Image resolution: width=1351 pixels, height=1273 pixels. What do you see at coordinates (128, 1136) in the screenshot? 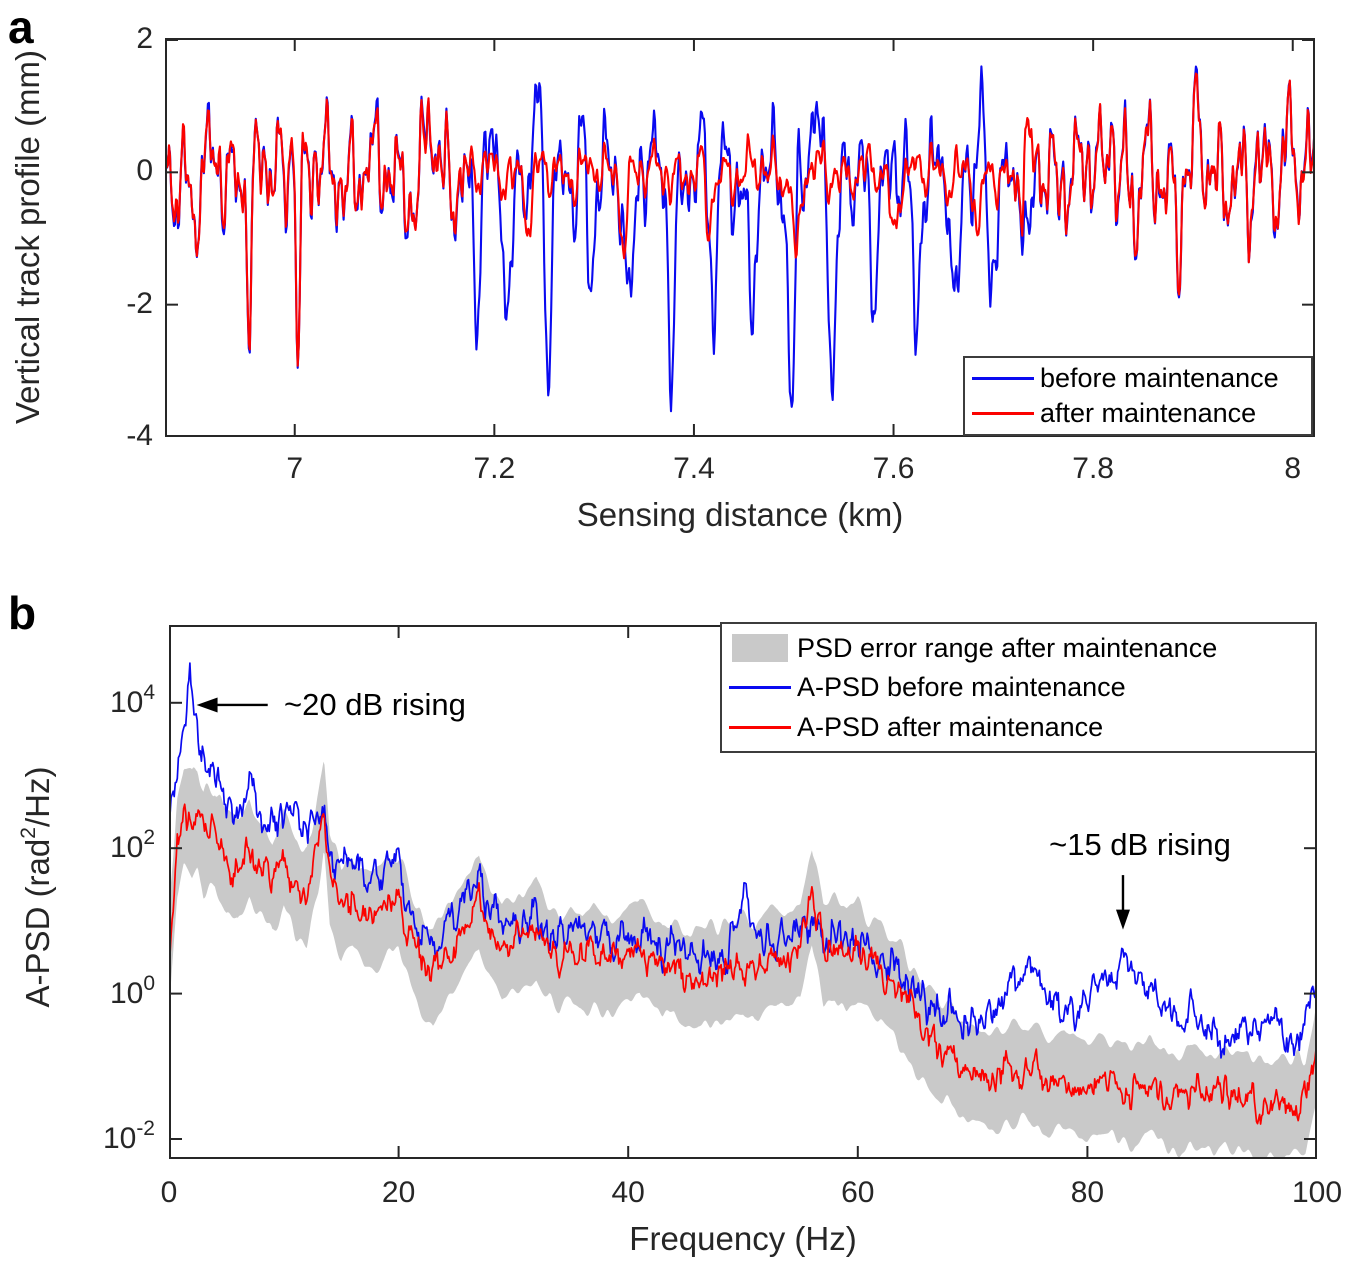
I see `panel-b-y-tick-1e-2: 10⁻²` at bounding box center [128, 1136].